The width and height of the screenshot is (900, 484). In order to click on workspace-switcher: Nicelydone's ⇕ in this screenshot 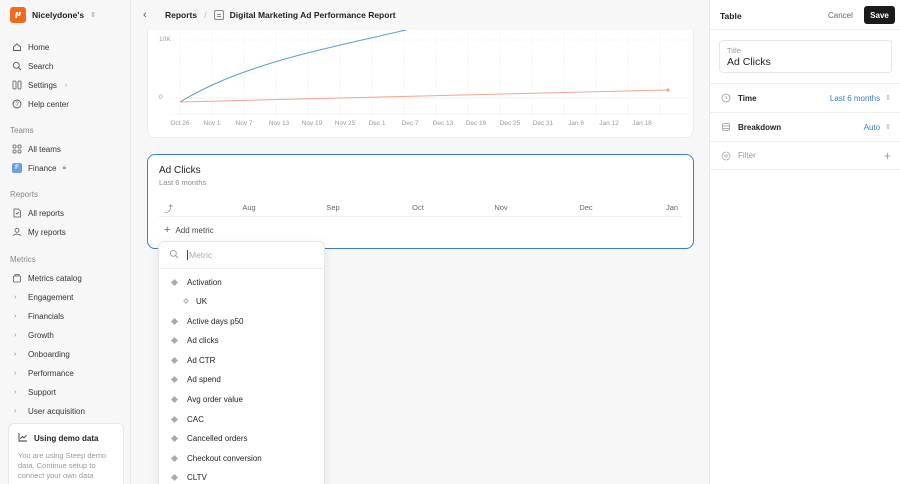, I will do `click(53, 15)`.